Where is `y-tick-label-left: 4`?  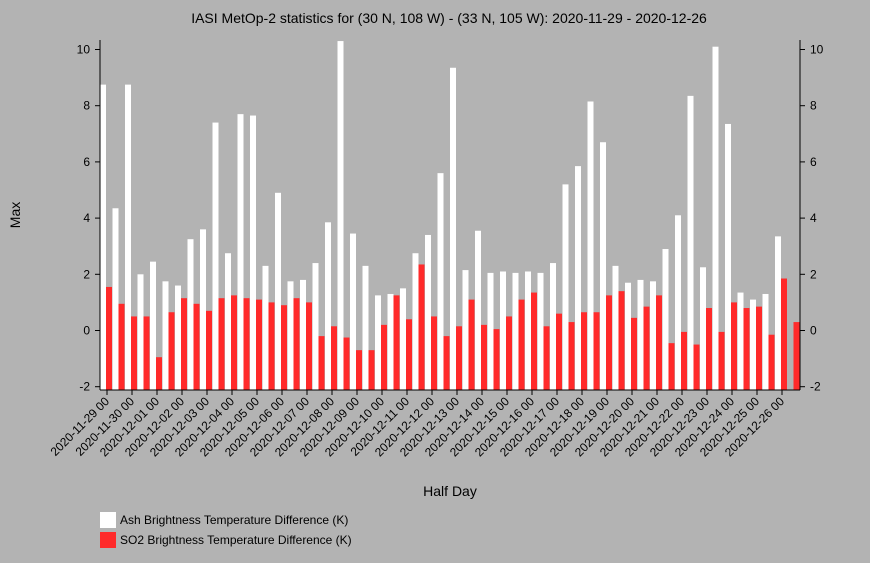
y-tick-label-left: 4 is located at coordinates (86, 218).